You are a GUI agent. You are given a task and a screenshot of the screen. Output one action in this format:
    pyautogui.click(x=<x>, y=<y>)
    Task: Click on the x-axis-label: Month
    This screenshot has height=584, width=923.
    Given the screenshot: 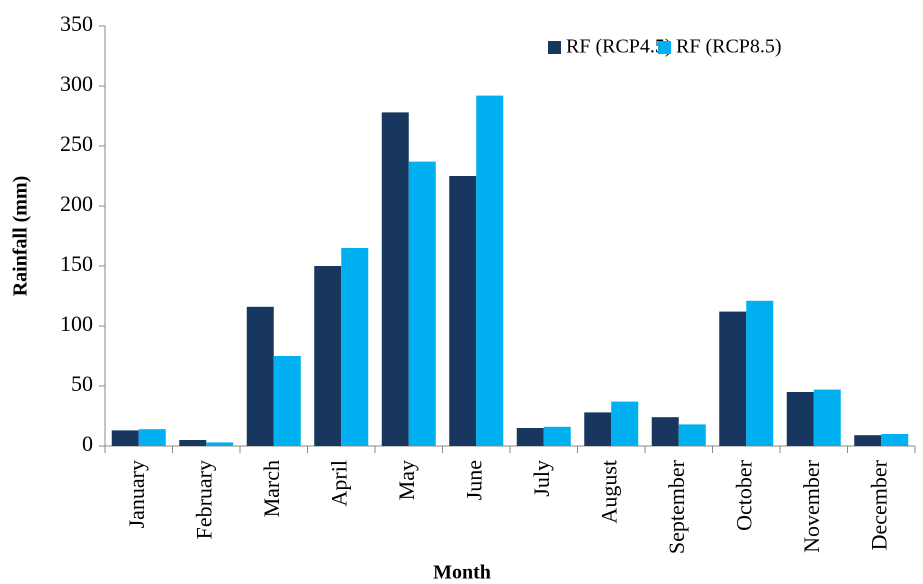 What is the action you would take?
    pyautogui.click(x=462, y=573)
    